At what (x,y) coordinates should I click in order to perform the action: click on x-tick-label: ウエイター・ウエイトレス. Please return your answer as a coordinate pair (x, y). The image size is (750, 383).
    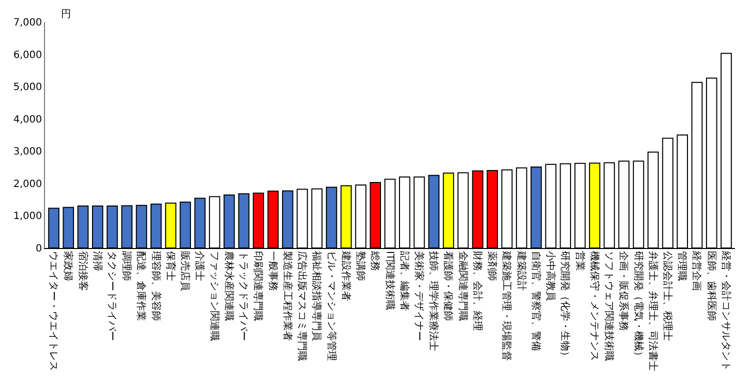
    Looking at the image, I should click on (53, 311).